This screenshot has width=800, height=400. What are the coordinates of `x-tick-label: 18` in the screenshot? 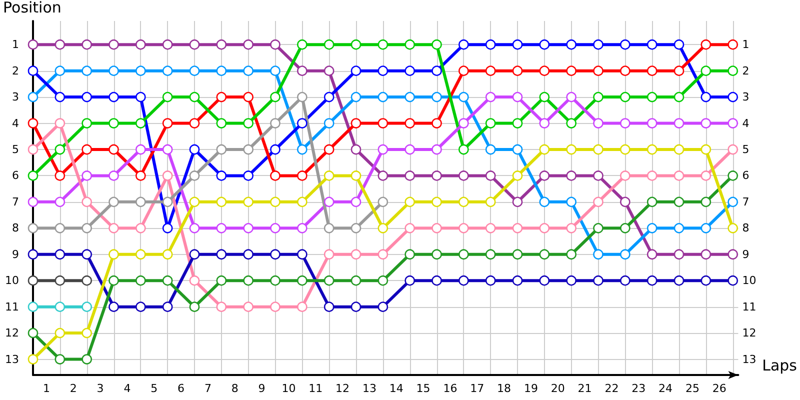 It's located at (504, 388).